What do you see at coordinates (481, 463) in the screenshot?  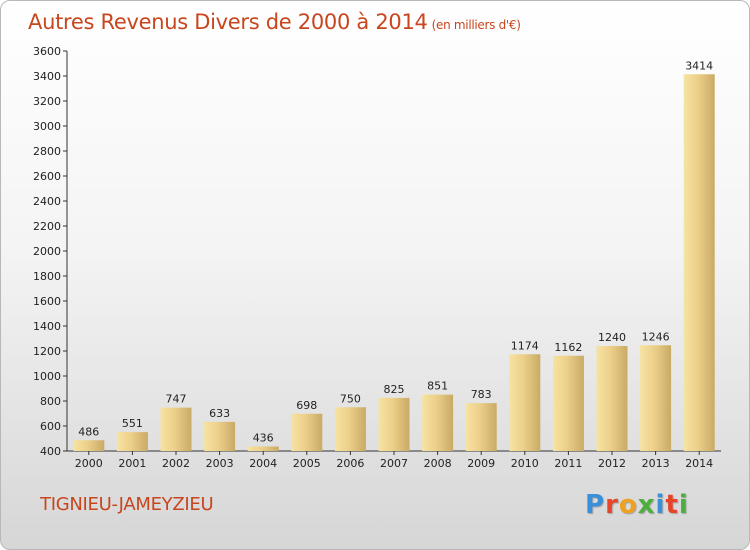 I see `x-tick-label: 2009` at bounding box center [481, 463].